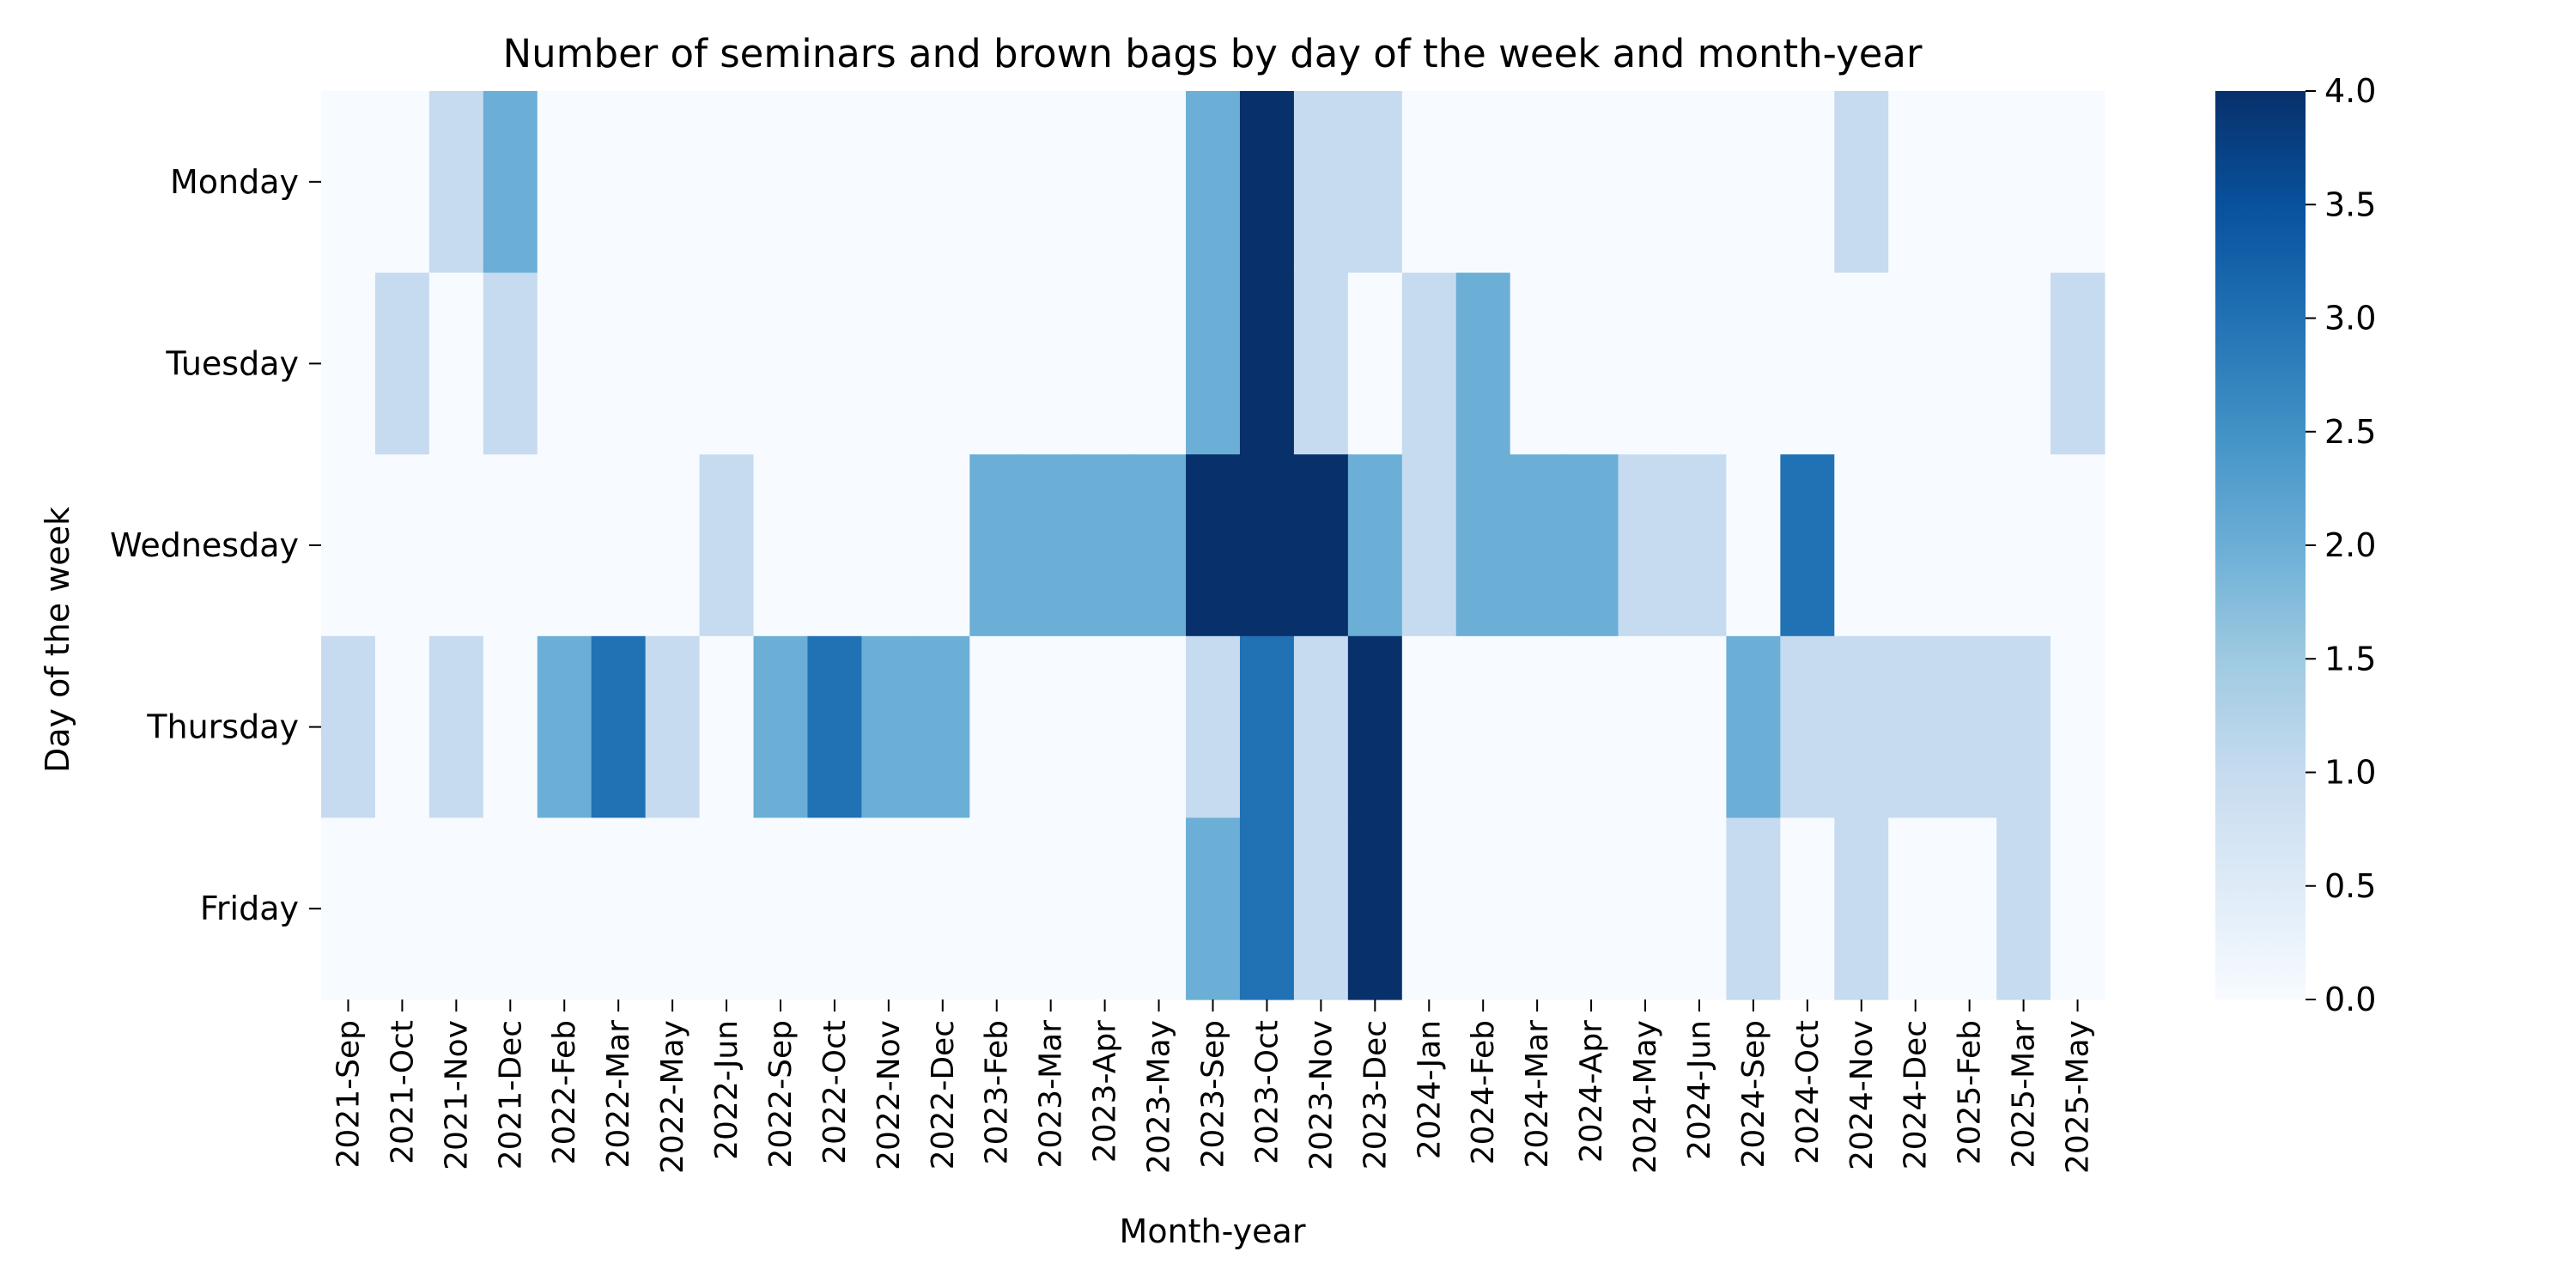 Image resolution: width=2576 pixels, height=1288 pixels. What do you see at coordinates (2350, 204) in the screenshot?
I see `colorbar-tick-label: 3.5` at bounding box center [2350, 204].